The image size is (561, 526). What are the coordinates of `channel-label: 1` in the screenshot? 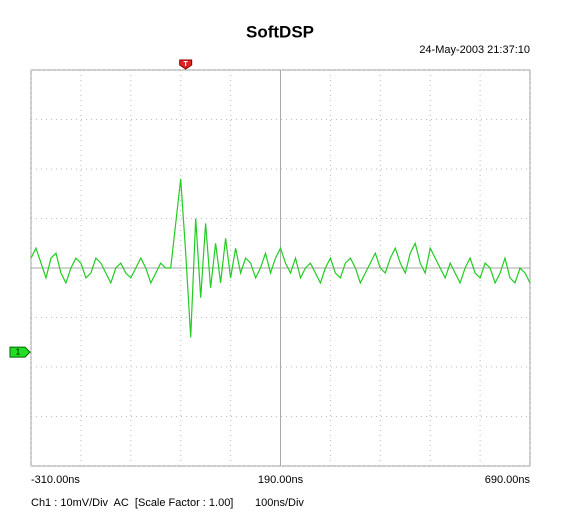 It's located at (18, 351).